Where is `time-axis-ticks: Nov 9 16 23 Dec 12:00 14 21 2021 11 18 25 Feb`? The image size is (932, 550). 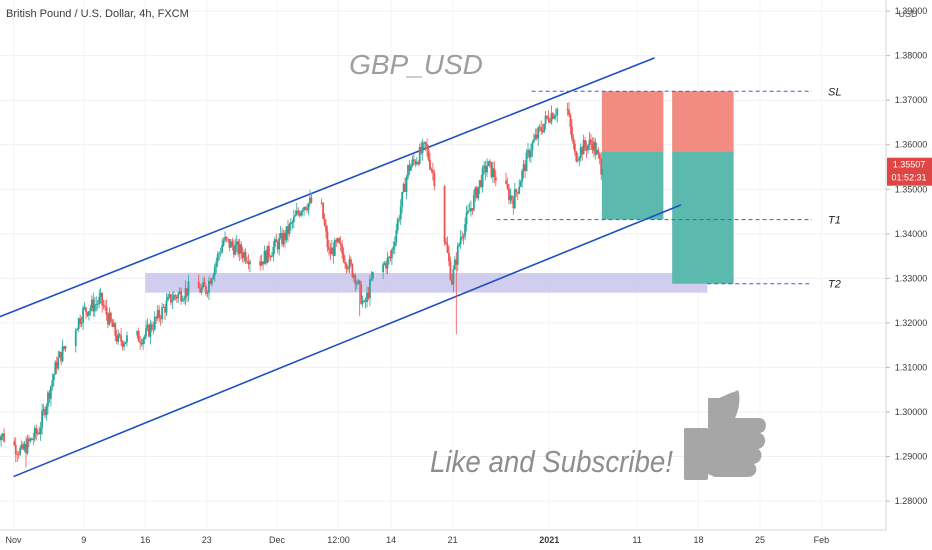
time-axis-ticks: Nov 9 16 23 Dec 12:00 14 21 2021 11 18 25 Feb is located at coordinates (418, 540).